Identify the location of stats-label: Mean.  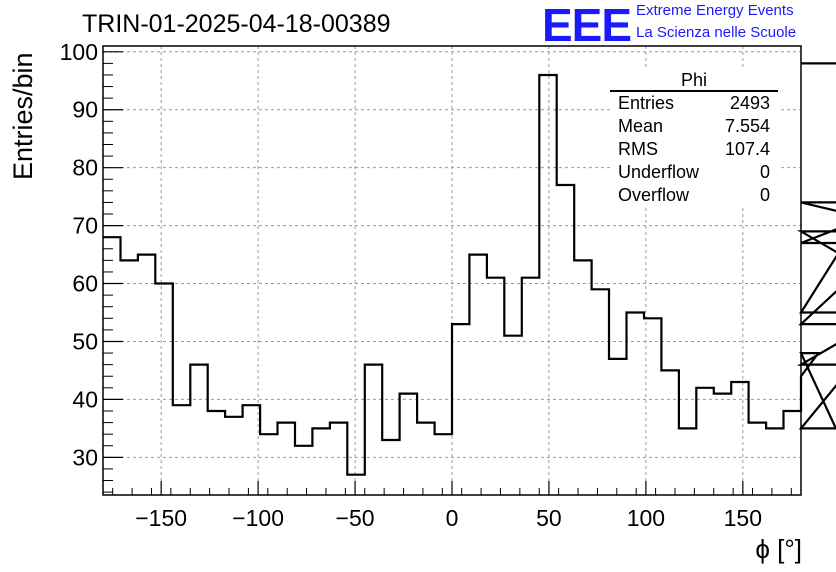
(641, 126).